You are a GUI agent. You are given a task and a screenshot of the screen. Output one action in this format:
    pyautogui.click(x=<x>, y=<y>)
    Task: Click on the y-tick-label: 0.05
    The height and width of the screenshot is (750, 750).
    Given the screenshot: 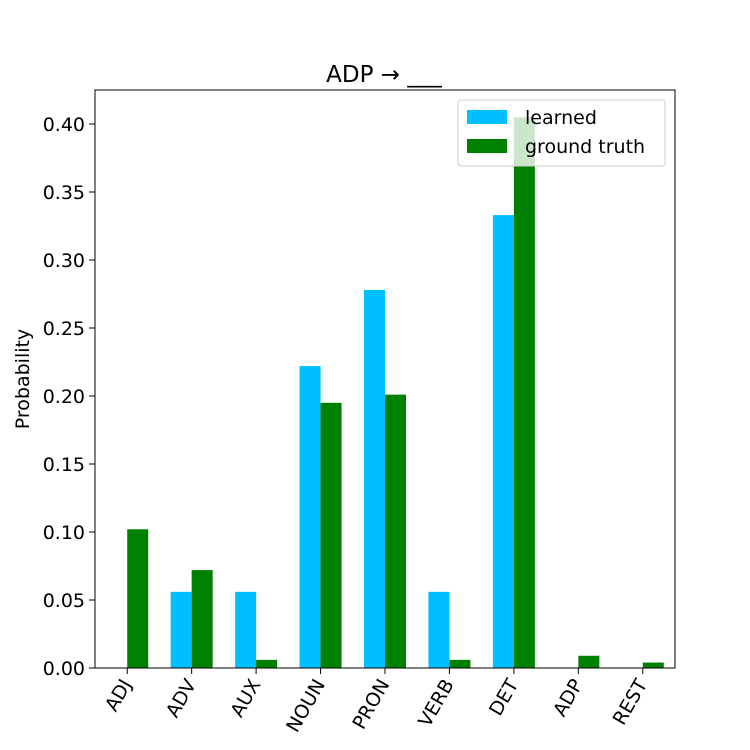 What is the action you would take?
    pyautogui.click(x=64, y=601)
    